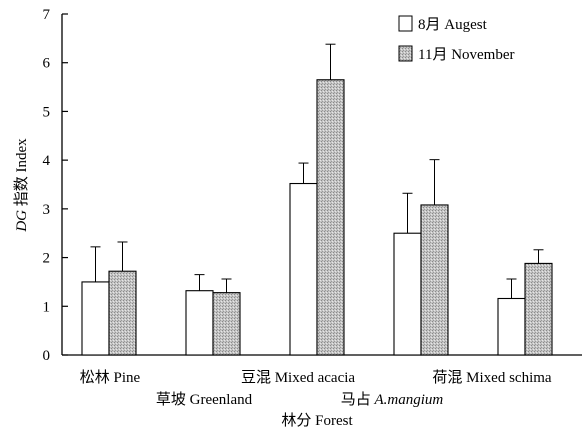  I want to click on y-axis-label-italic: DG, so click(22, 221).